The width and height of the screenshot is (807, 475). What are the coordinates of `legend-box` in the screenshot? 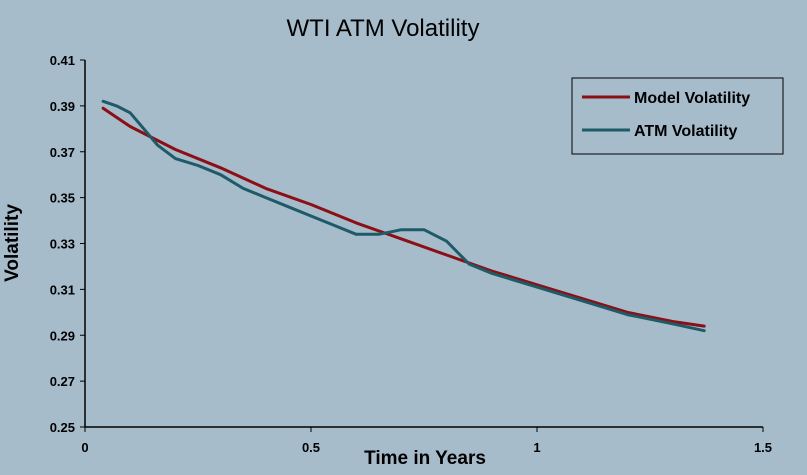 It's located at (677, 116).